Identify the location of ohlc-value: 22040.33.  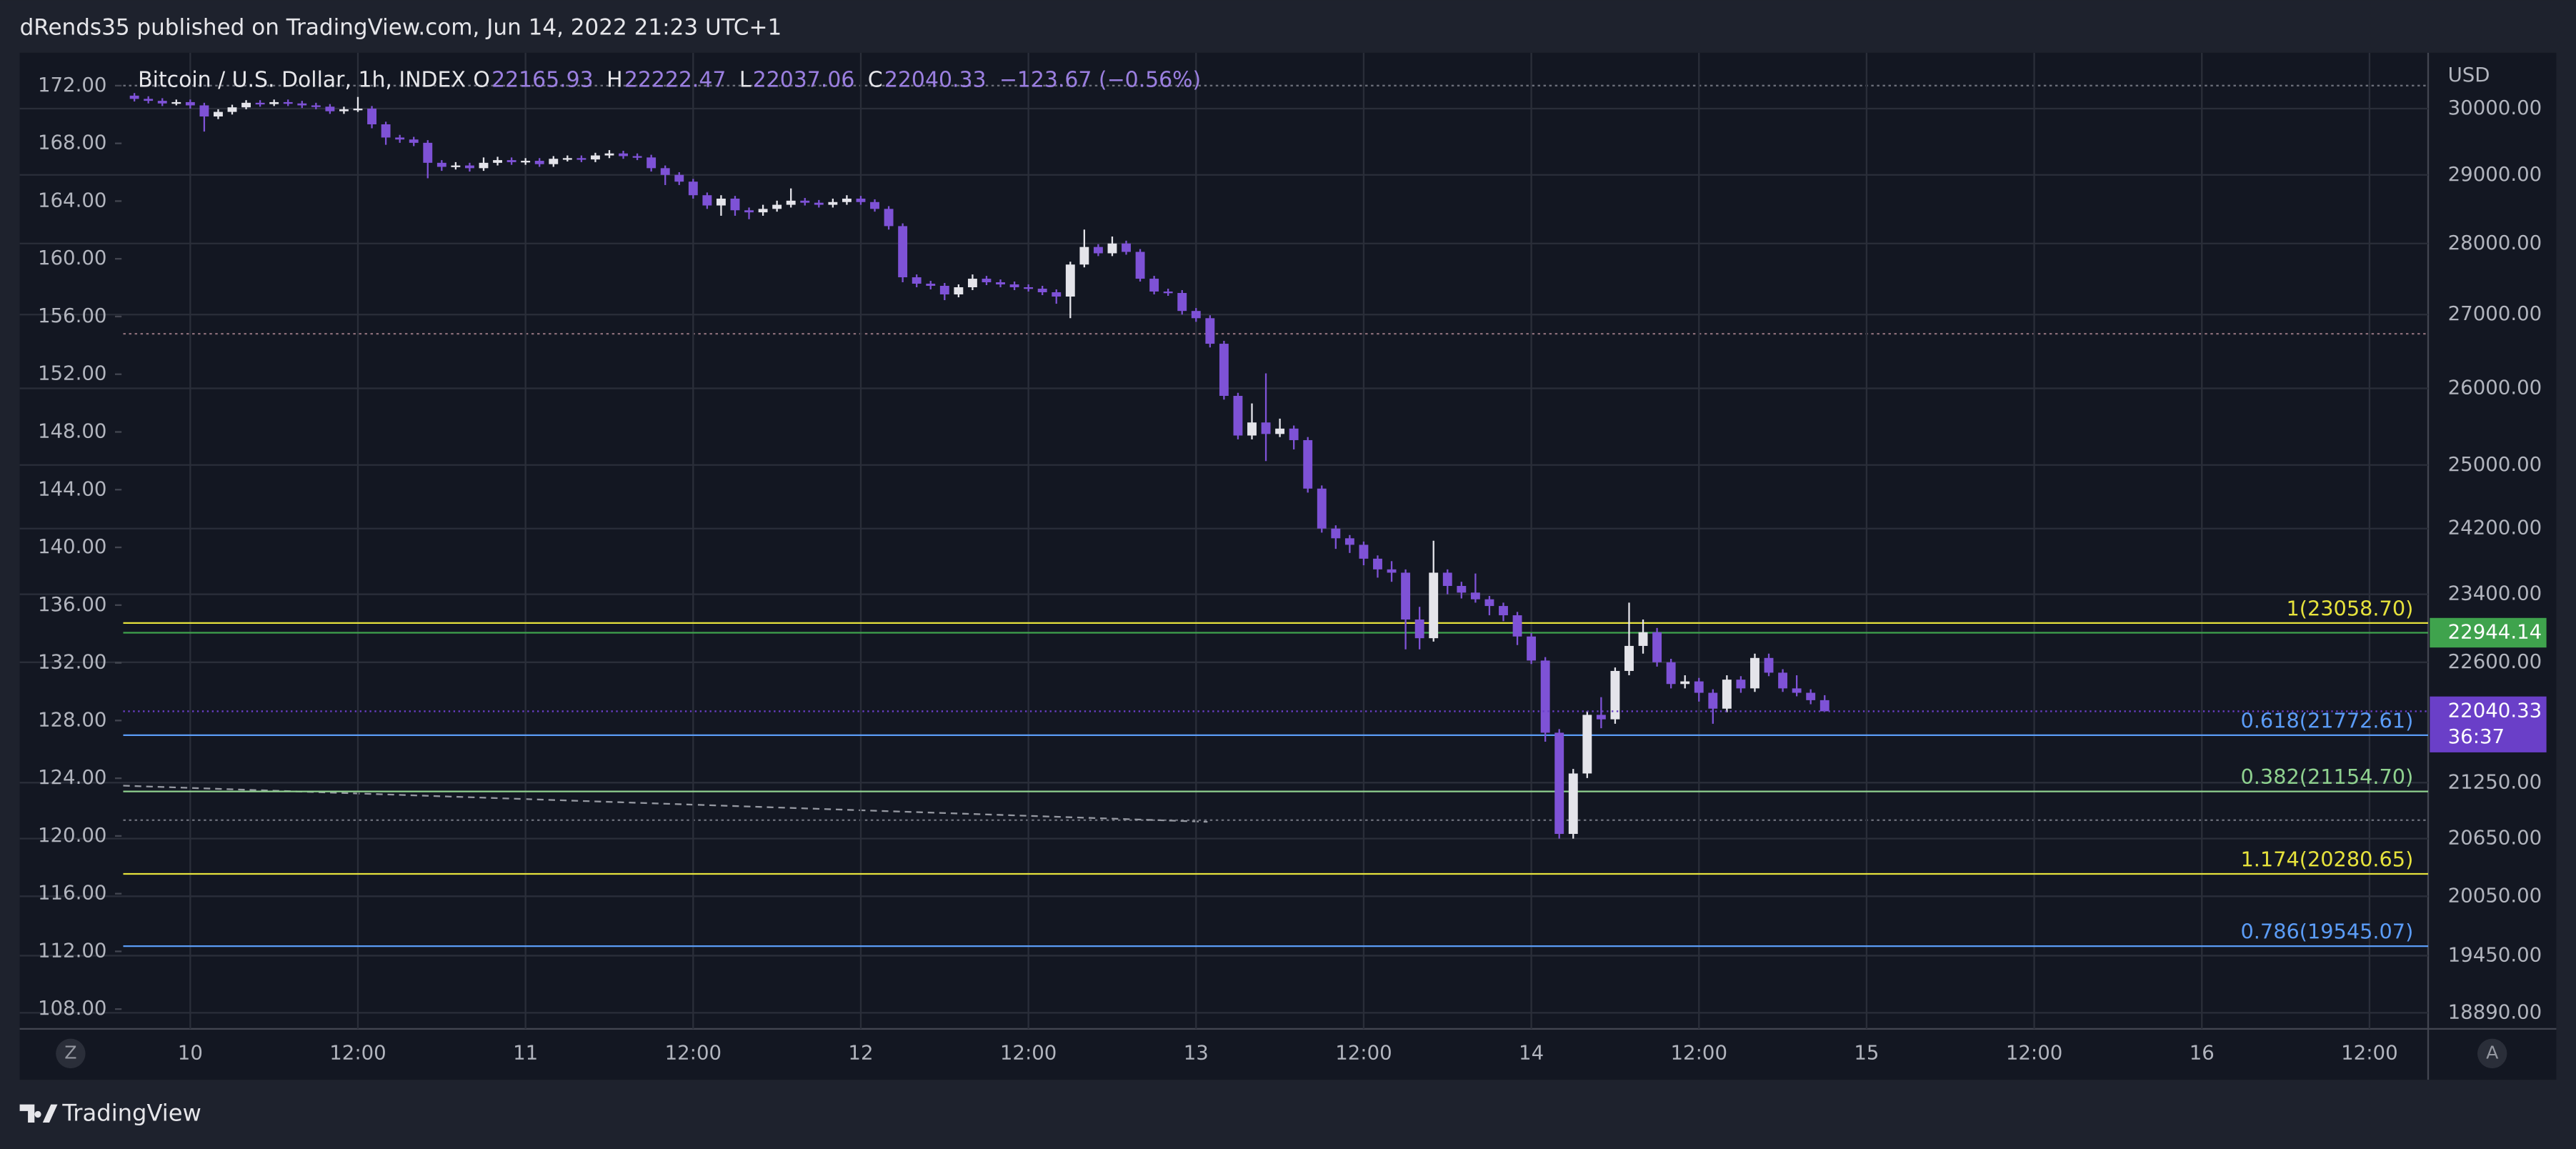
(935, 80).